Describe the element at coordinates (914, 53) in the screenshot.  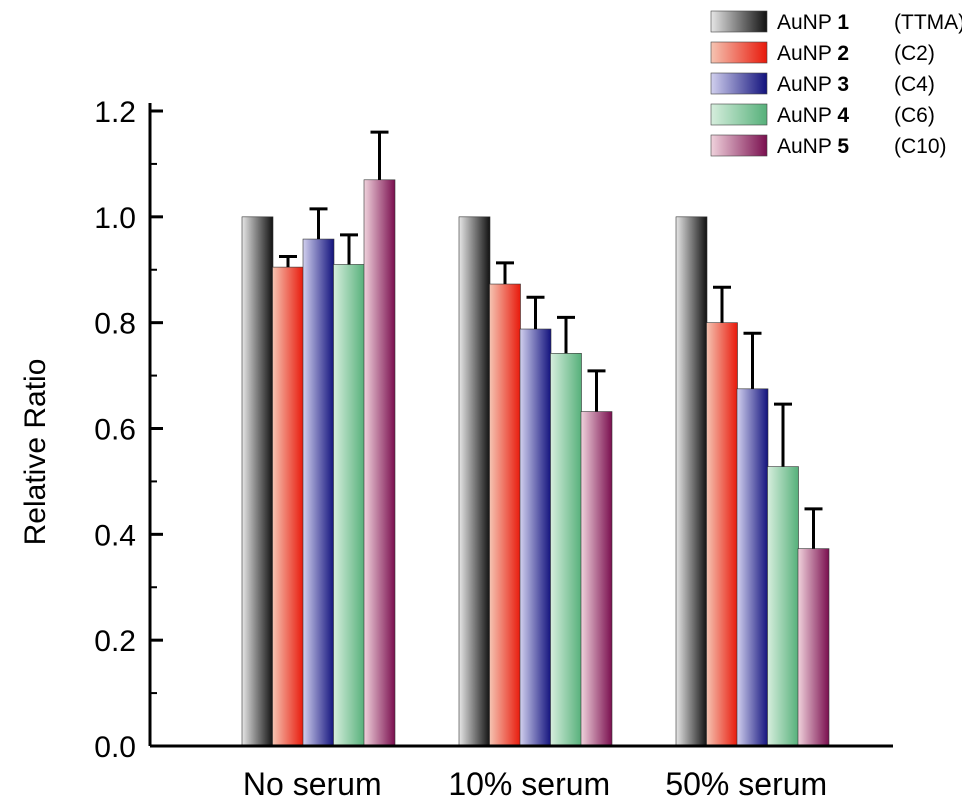
I see `legend-label-suffix: (C2)` at that location.